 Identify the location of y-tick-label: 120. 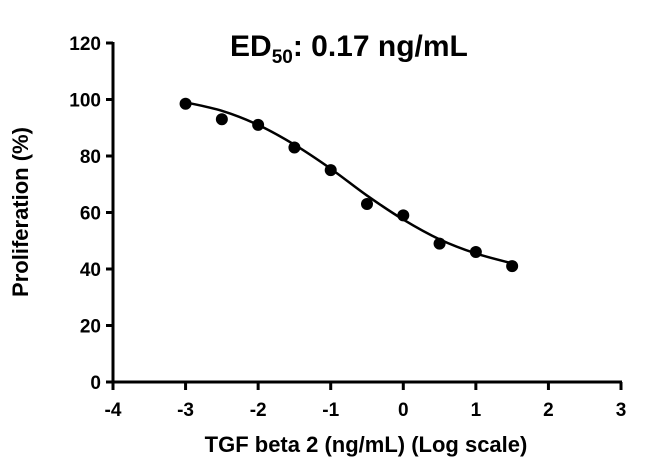
(85, 44).